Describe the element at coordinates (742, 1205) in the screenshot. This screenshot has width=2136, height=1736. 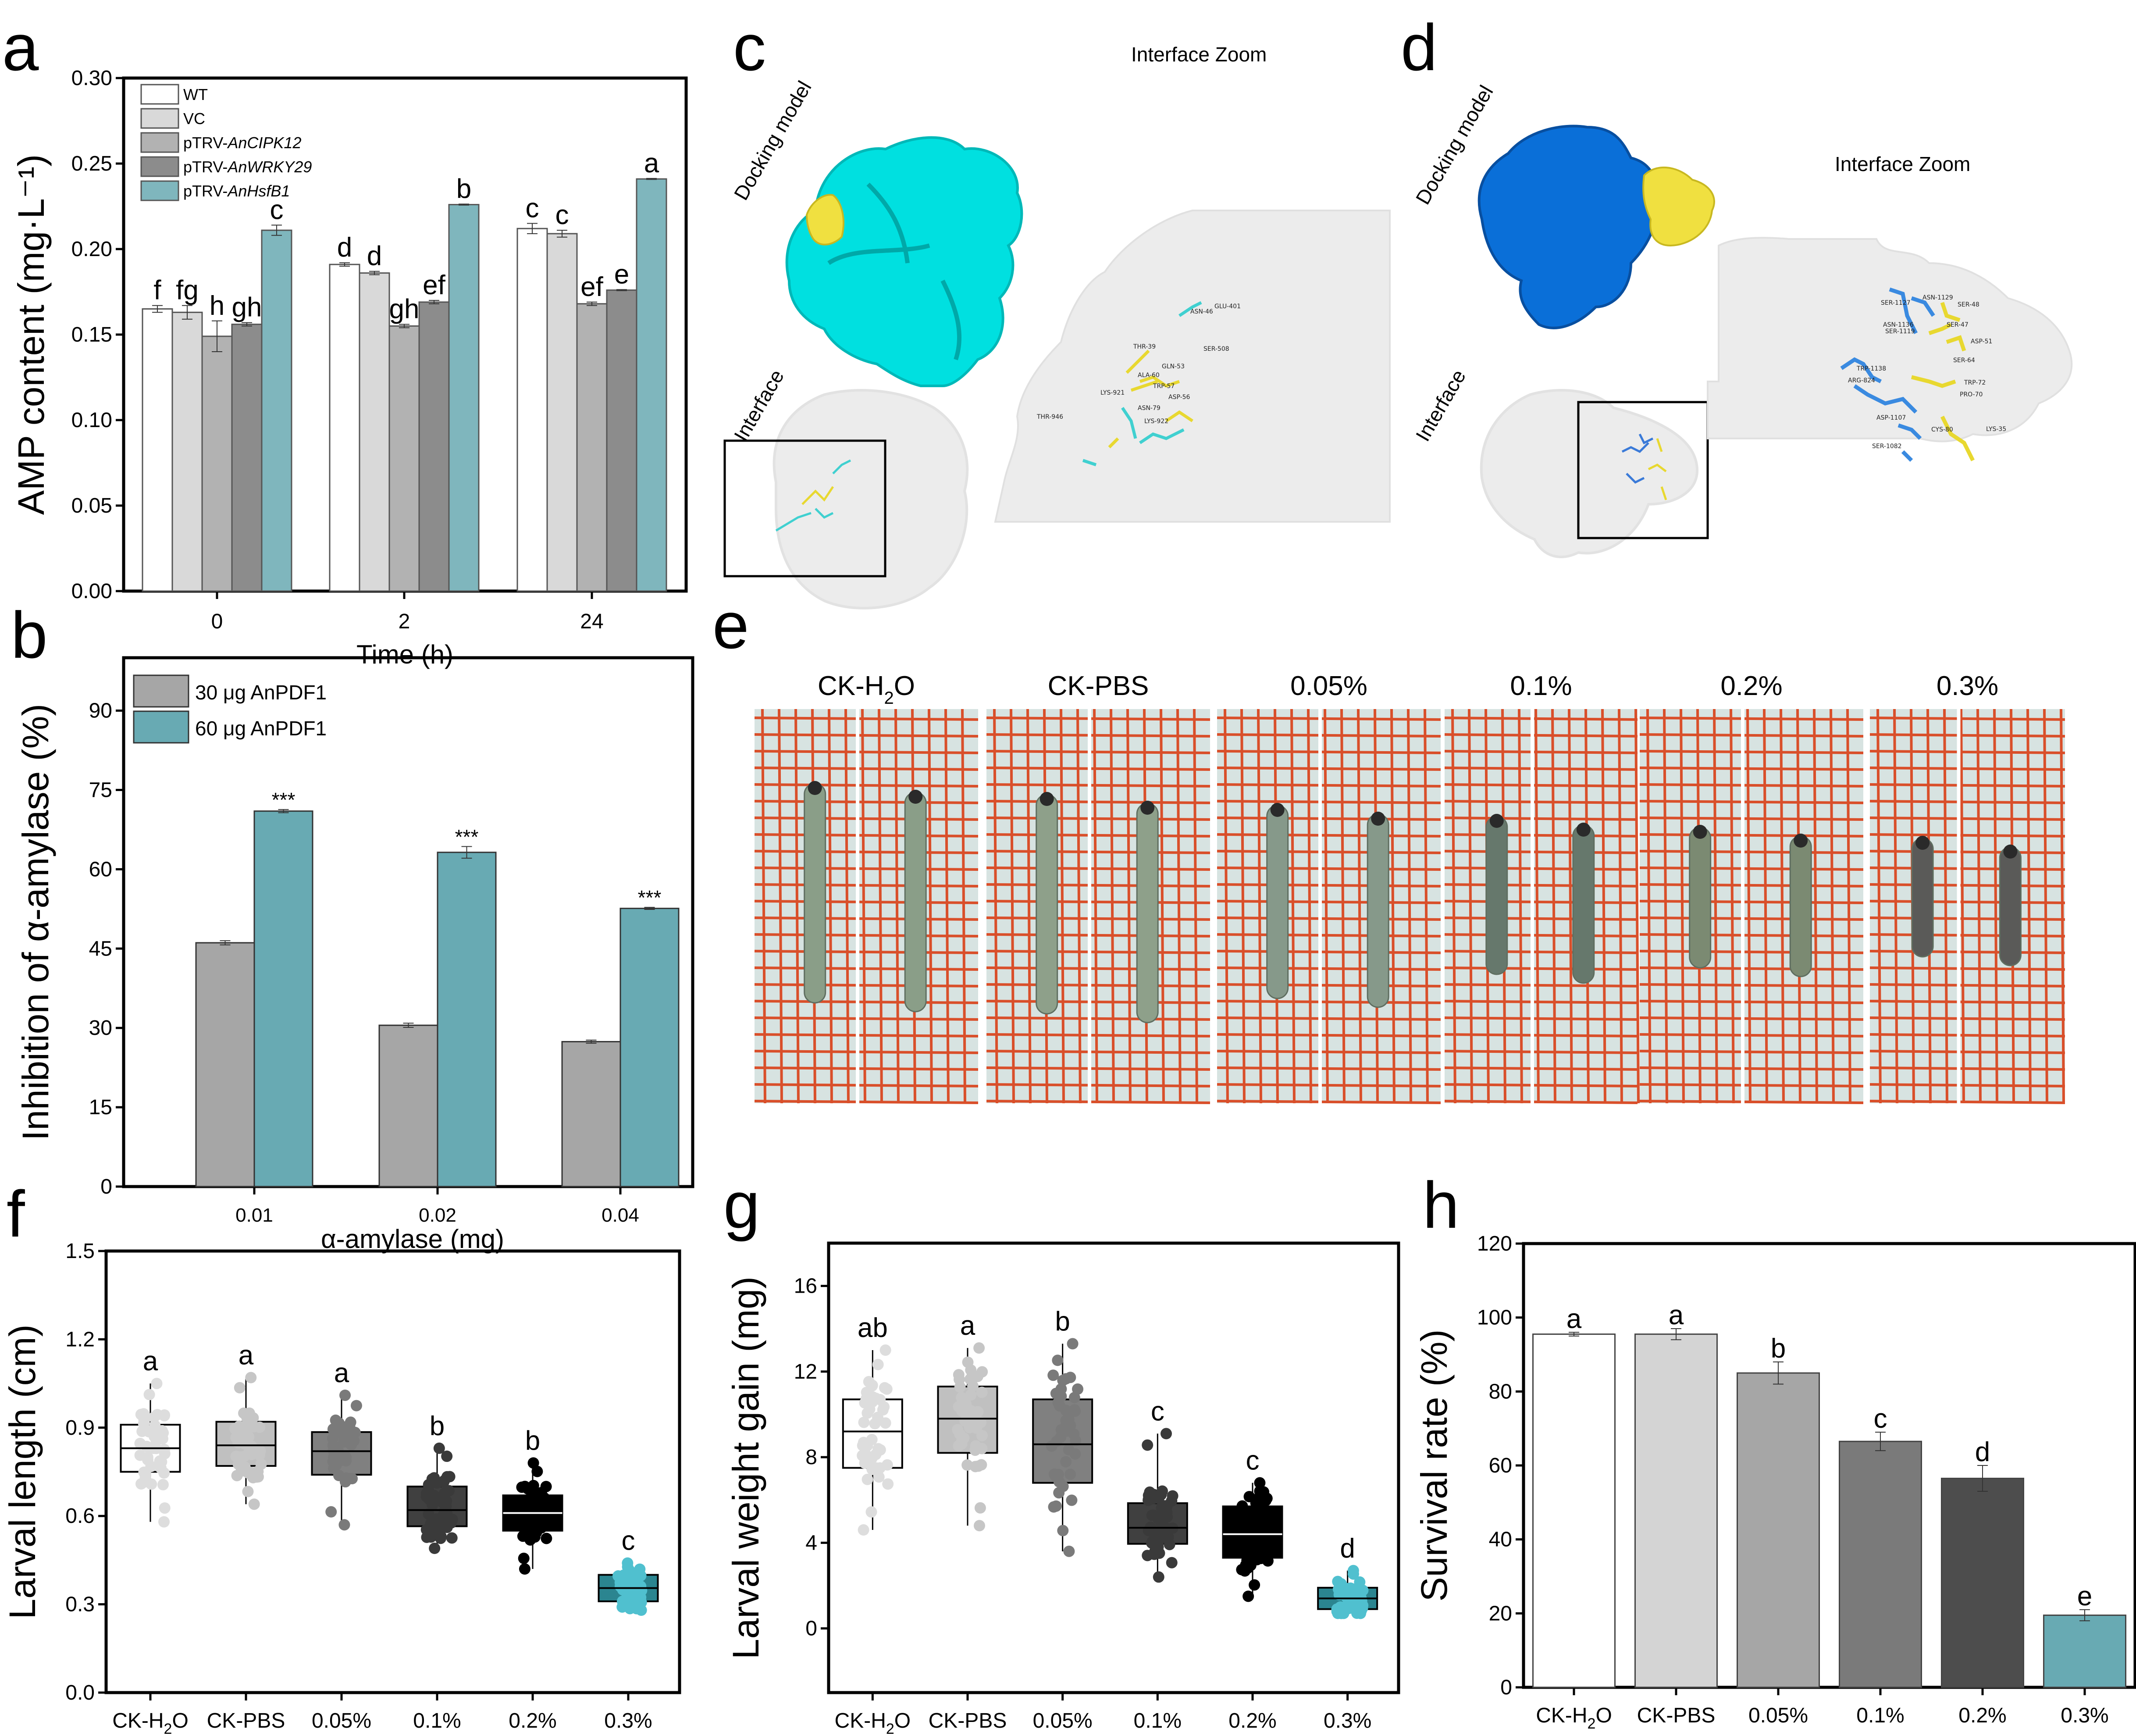
I see `panel-letter-g: g` at that location.